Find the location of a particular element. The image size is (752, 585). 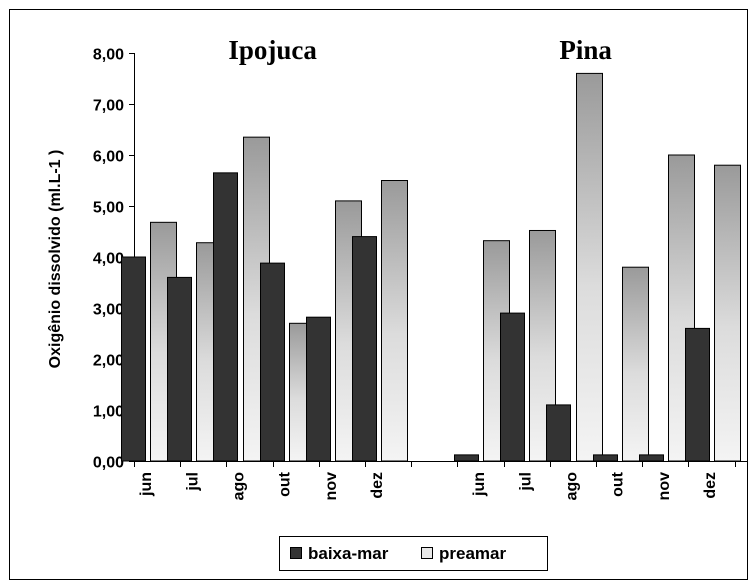

bar-pina-baixa-mar-nov is located at coordinates (651, 458).